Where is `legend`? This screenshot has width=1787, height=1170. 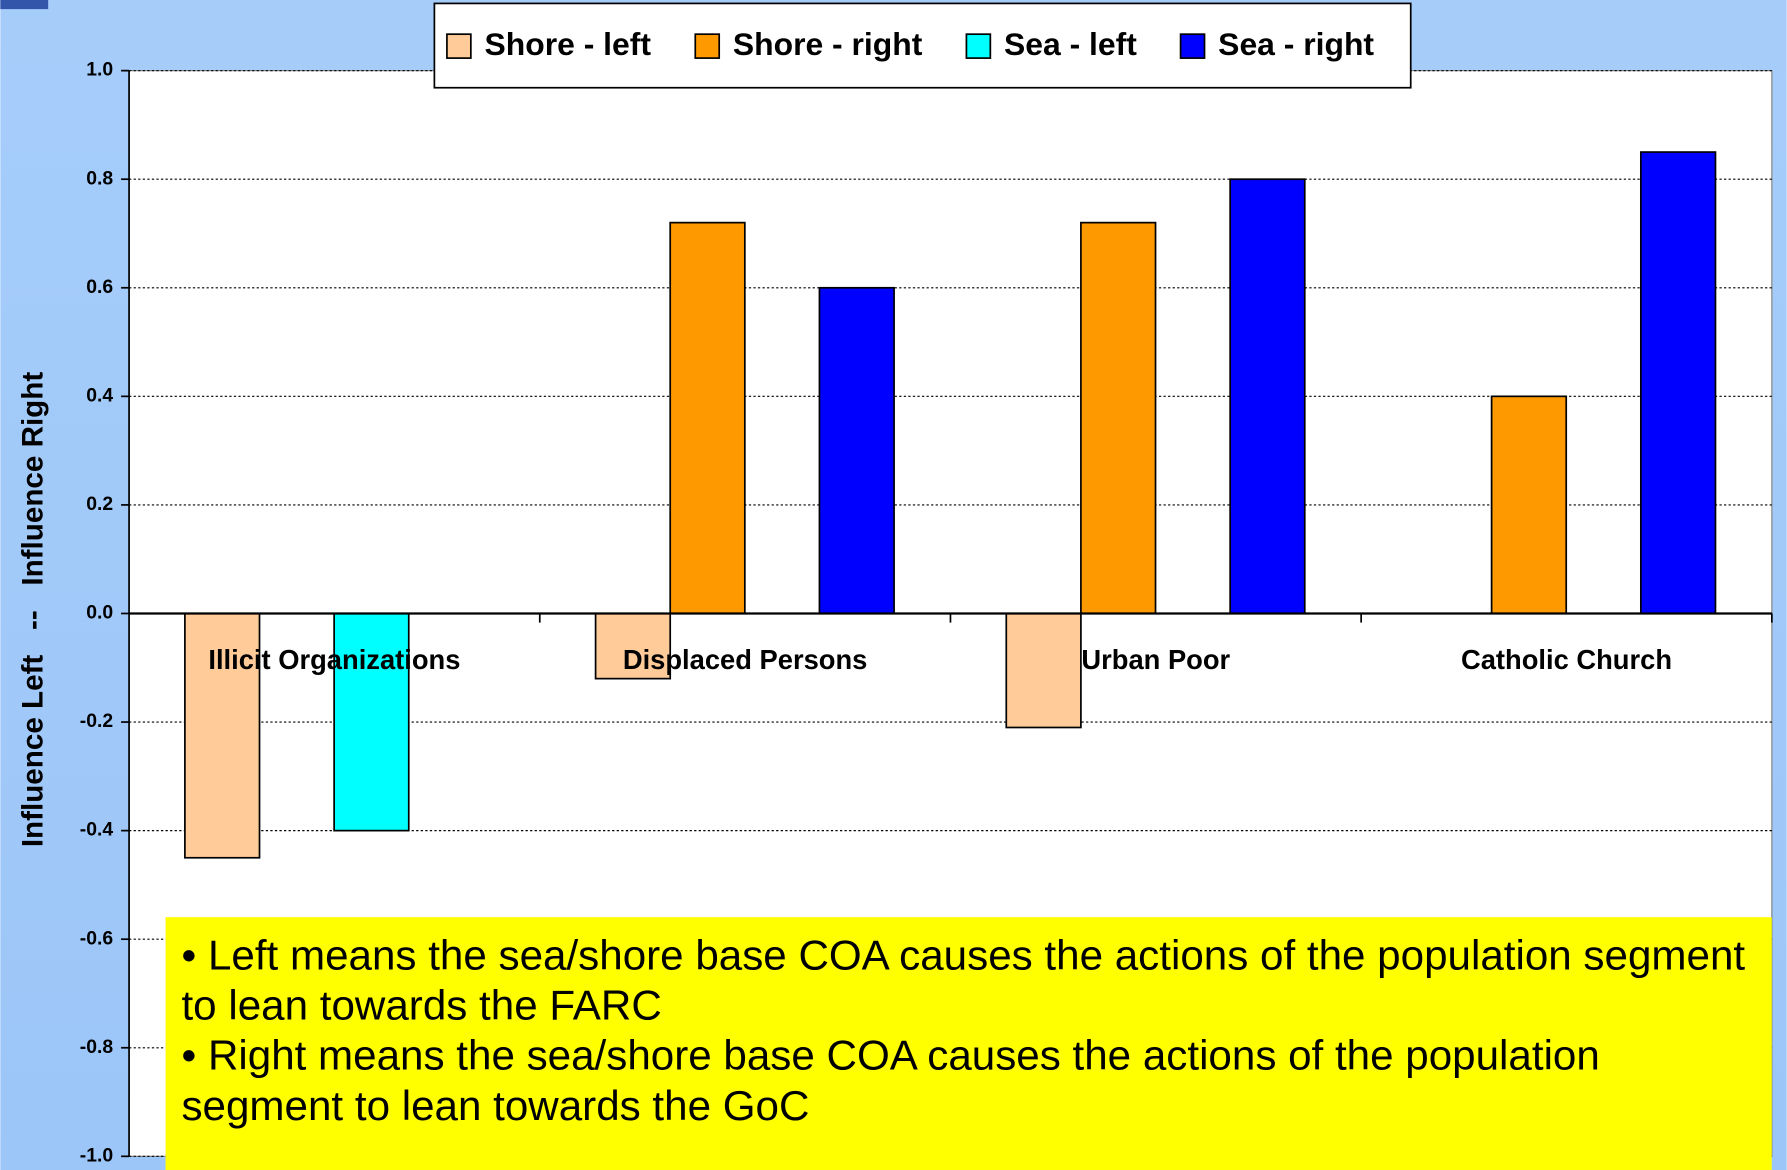 legend is located at coordinates (922, 45).